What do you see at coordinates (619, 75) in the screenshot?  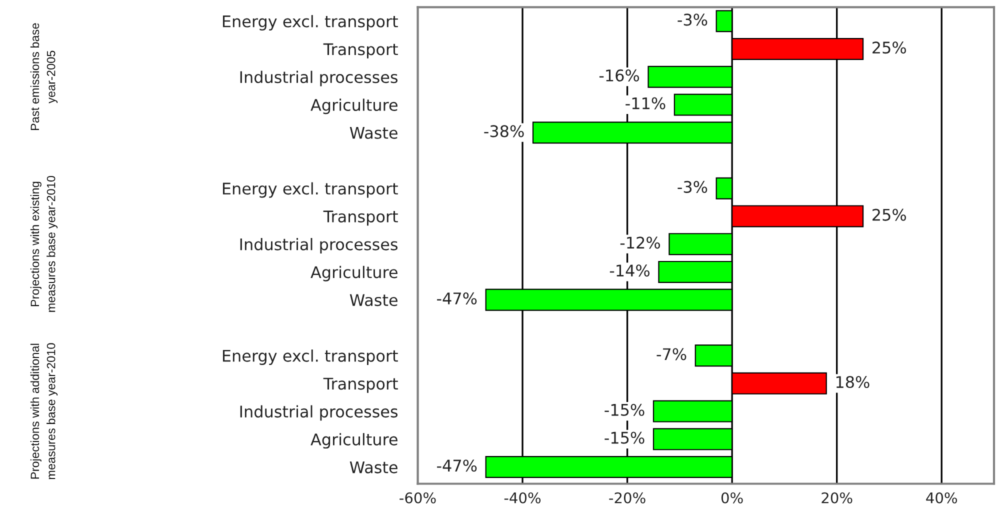 I see `data-label: -16%` at bounding box center [619, 75].